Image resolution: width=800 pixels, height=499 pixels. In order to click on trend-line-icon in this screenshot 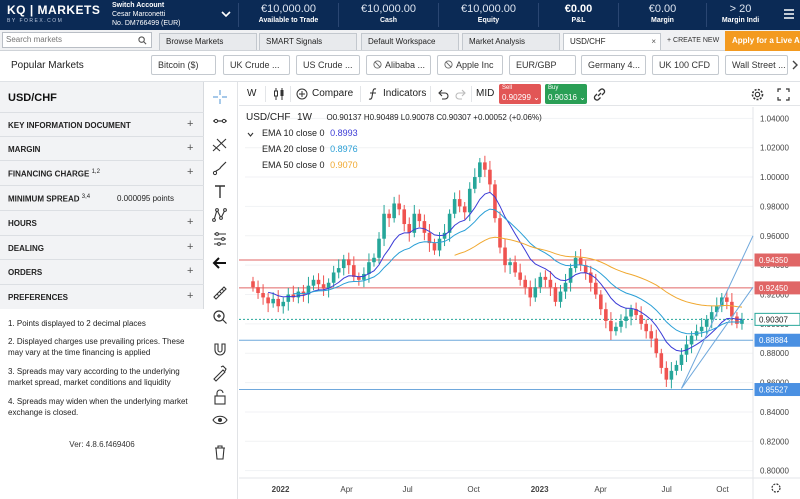, I will do `click(220, 121)`.